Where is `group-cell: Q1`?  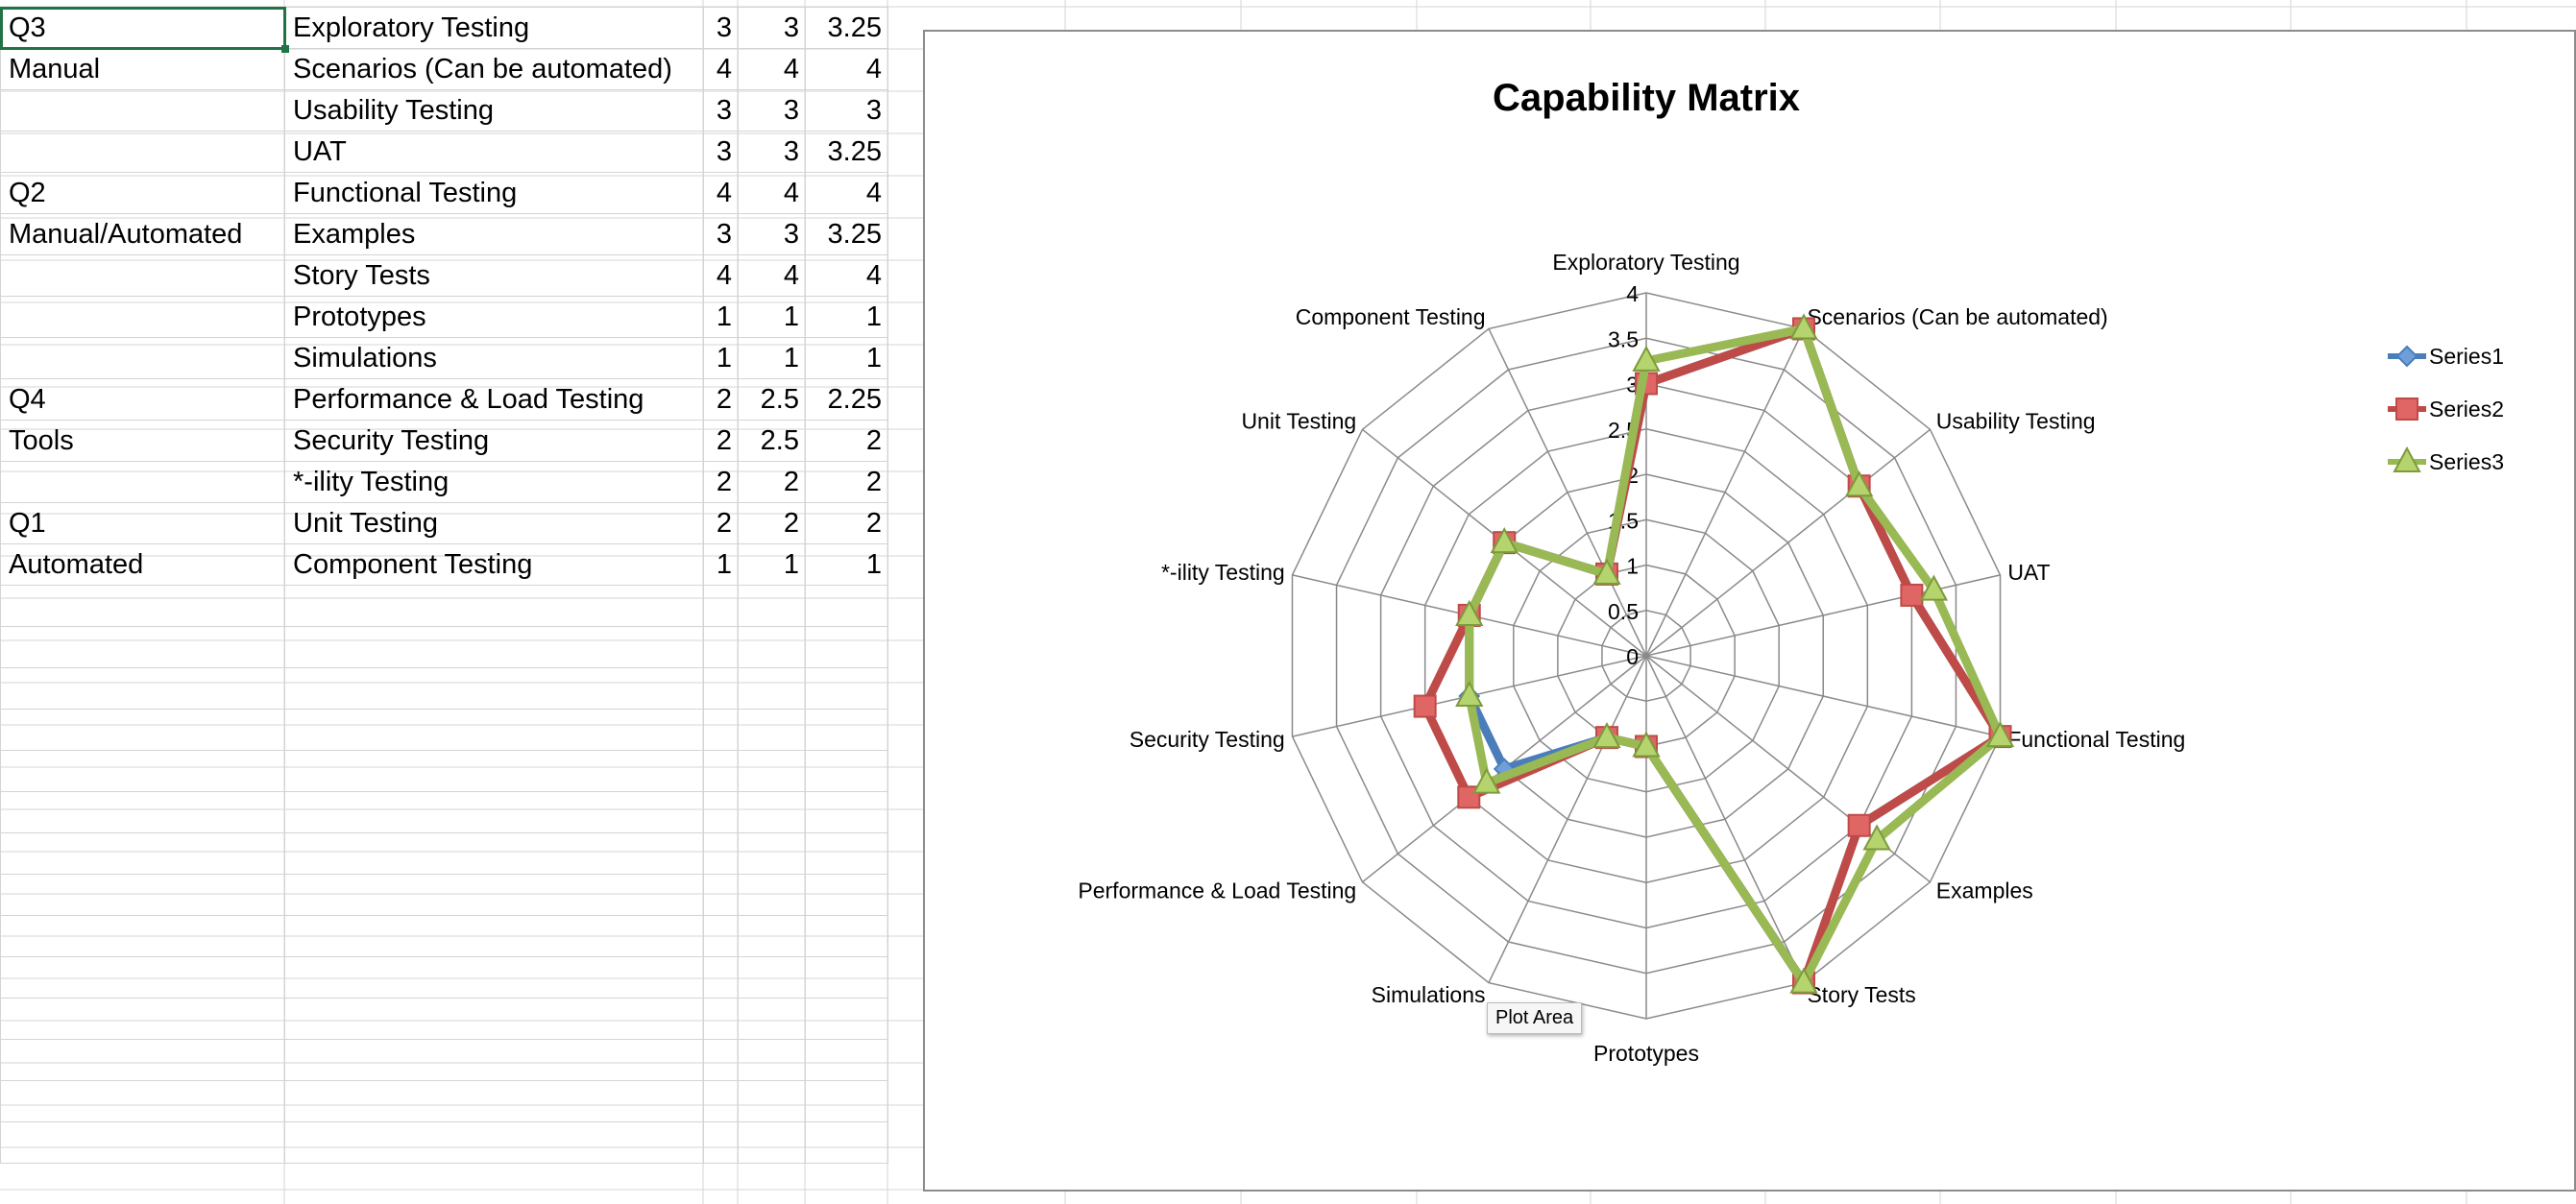 group-cell: Q1 is located at coordinates (142, 523).